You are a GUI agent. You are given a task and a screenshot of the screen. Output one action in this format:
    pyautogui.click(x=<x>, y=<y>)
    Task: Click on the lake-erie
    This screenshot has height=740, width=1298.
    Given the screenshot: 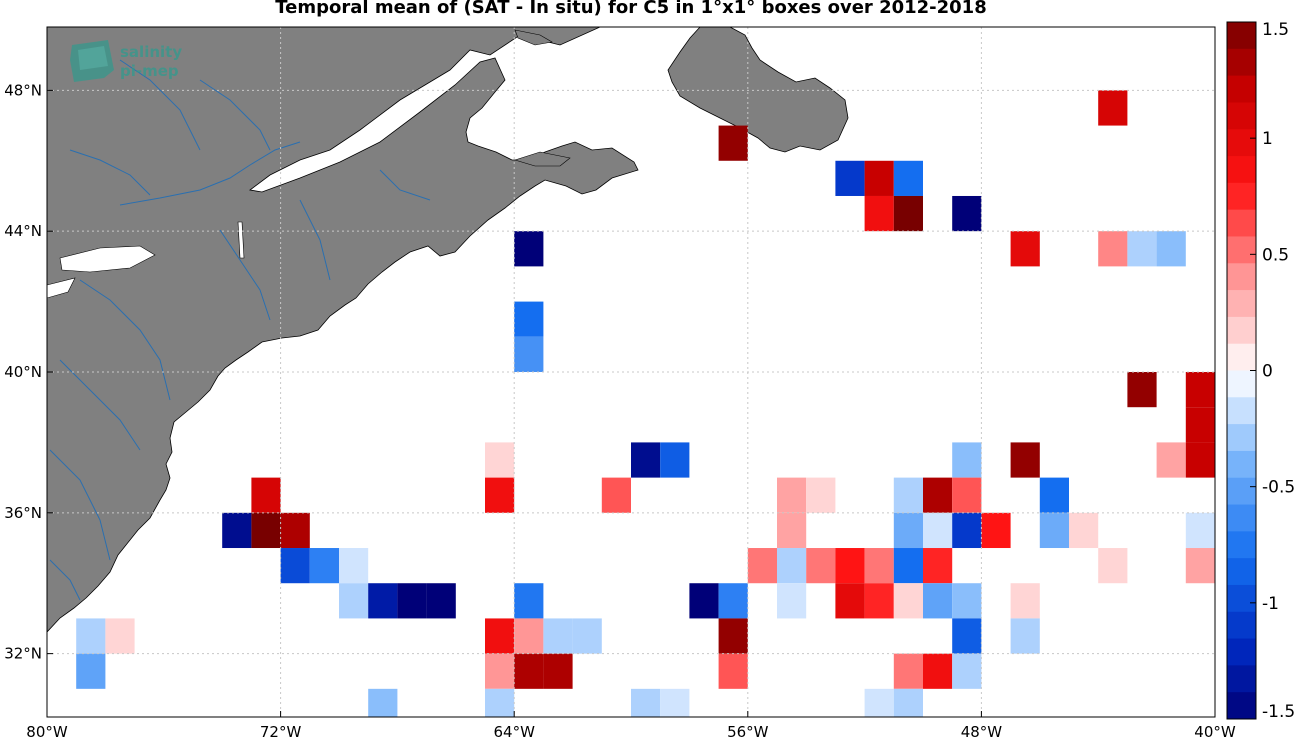 What is the action you would take?
    pyautogui.click(x=61, y=288)
    